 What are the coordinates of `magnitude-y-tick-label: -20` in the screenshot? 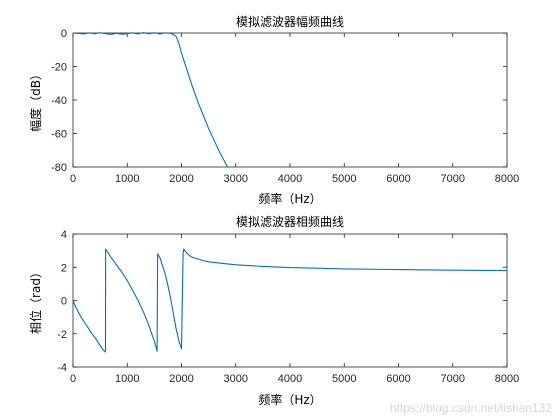 It's located at (59, 68).